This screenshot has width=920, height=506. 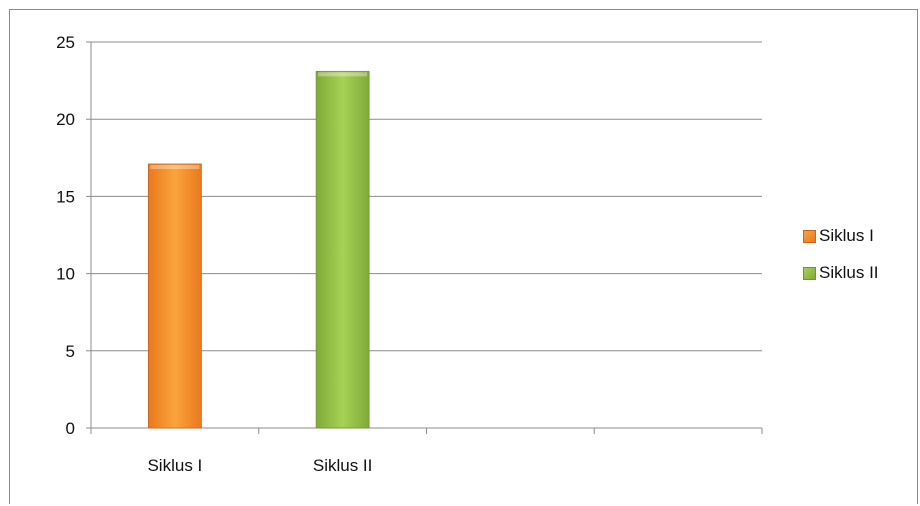 I want to click on legend-label-siklus-ii: Siklus II, so click(x=849, y=272).